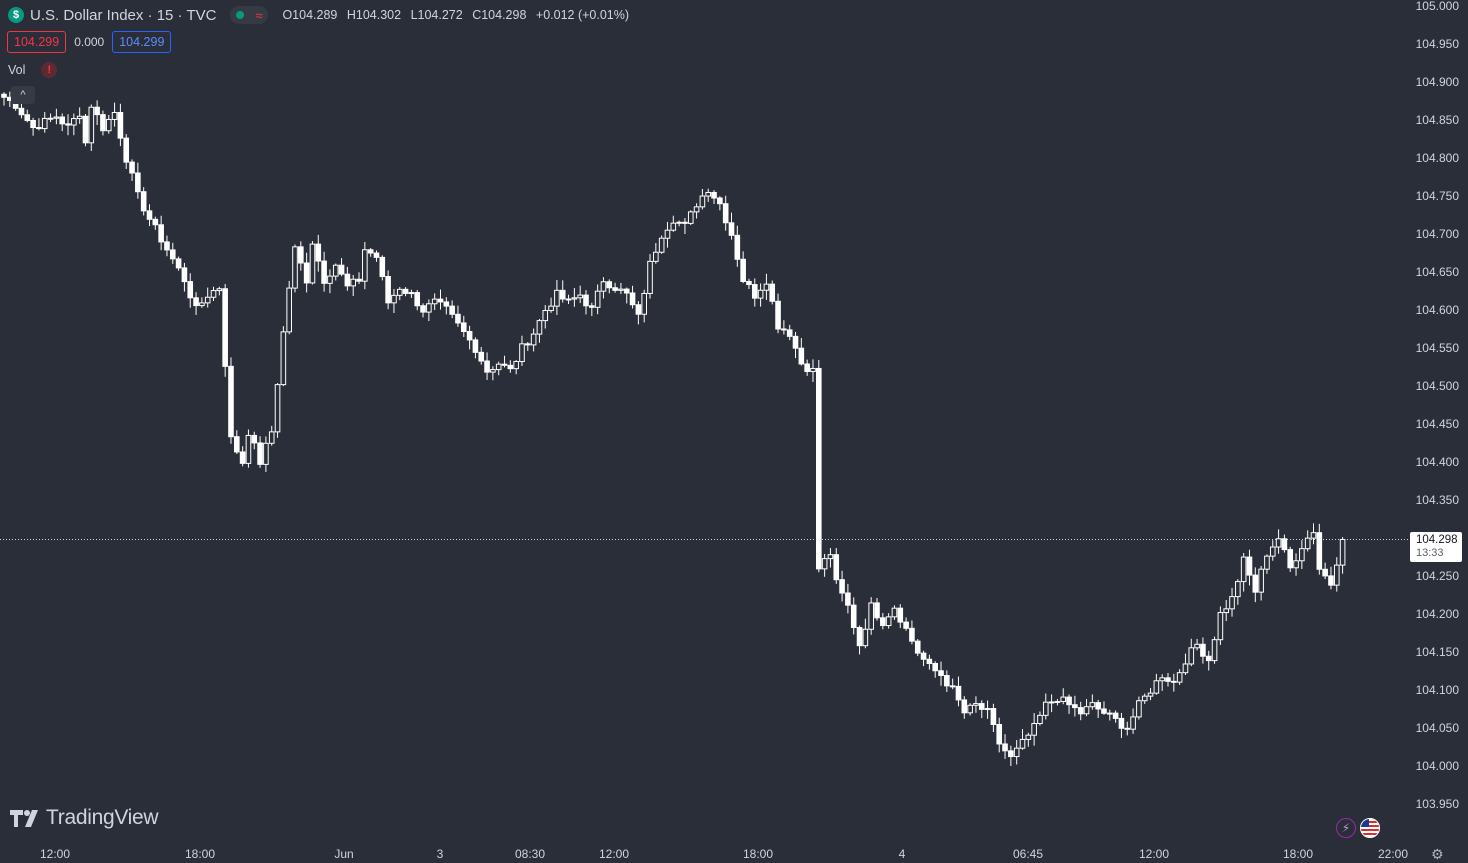 This screenshot has height=863, width=1468. What do you see at coordinates (142, 42) in the screenshot?
I see `ask-price-button: 104.299` at bounding box center [142, 42].